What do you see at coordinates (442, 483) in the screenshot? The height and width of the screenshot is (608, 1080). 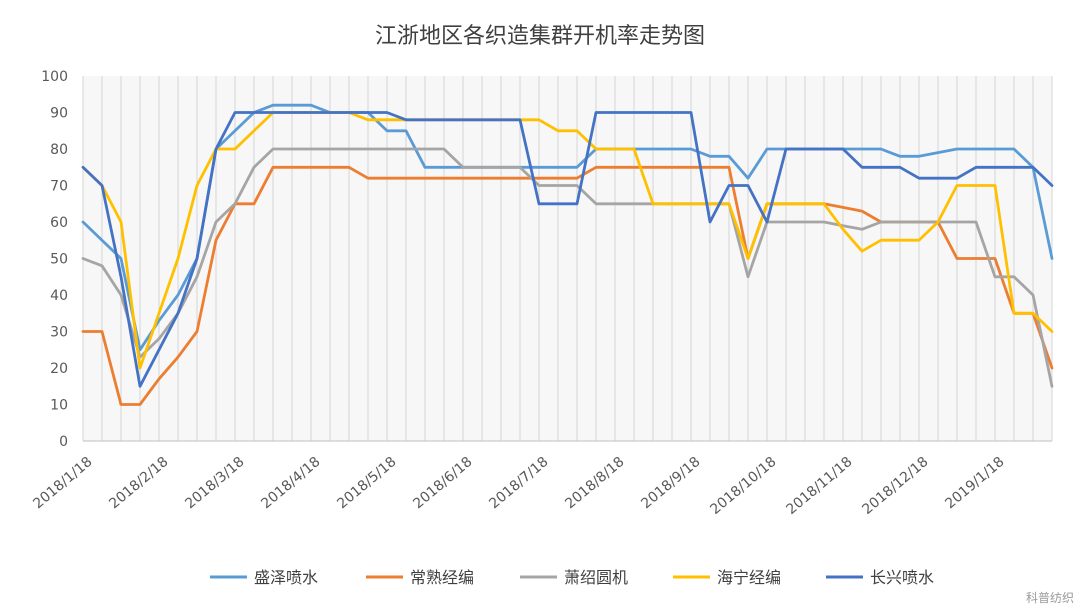 I see `x-tick-label: 2018/6/18` at bounding box center [442, 483].